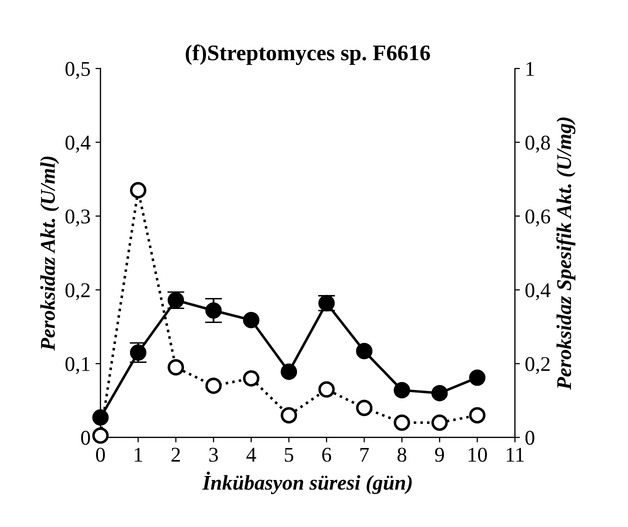  Describe the element at coordinates (529, 437) in the screenshot. I see `y2-tick-label: 0` at that location.